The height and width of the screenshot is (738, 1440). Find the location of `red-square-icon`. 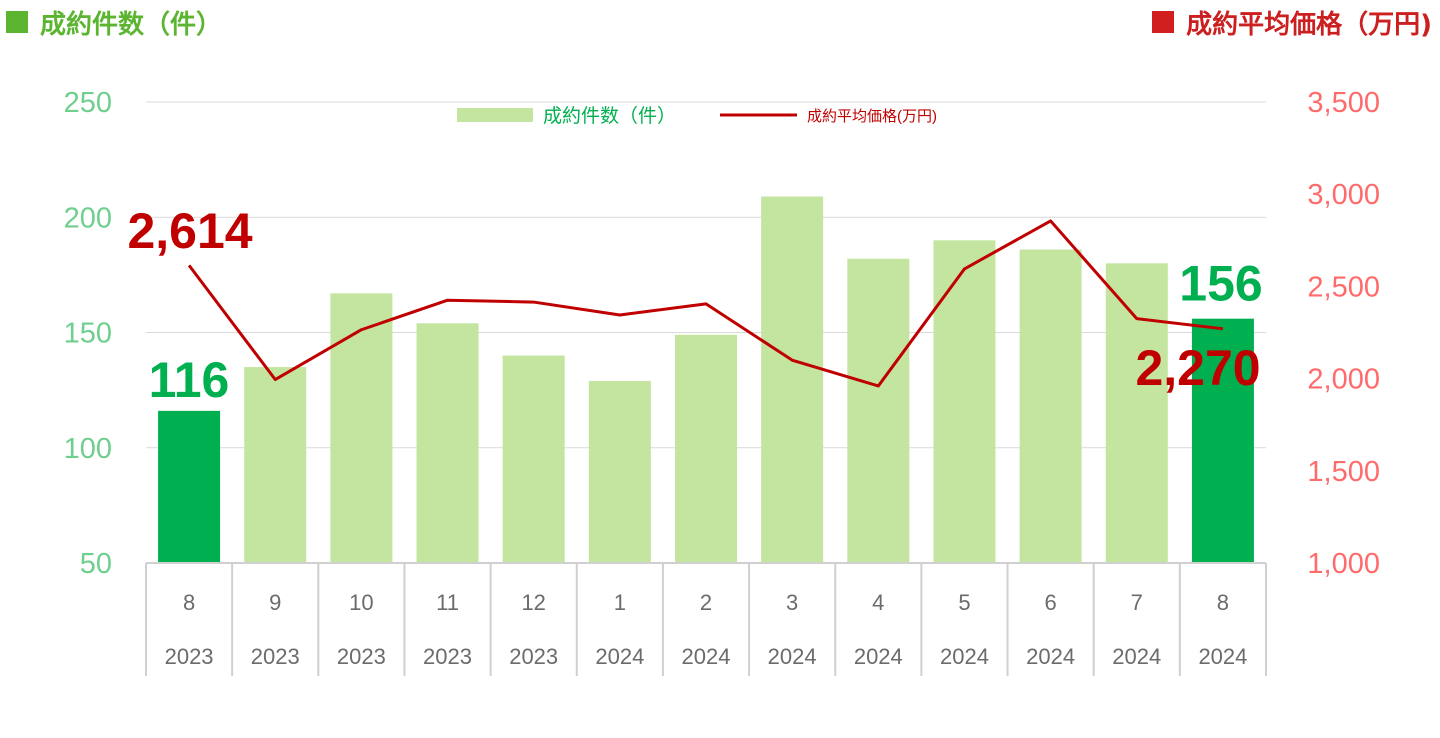

red-square-icon is located at coordinates (1163, 22).